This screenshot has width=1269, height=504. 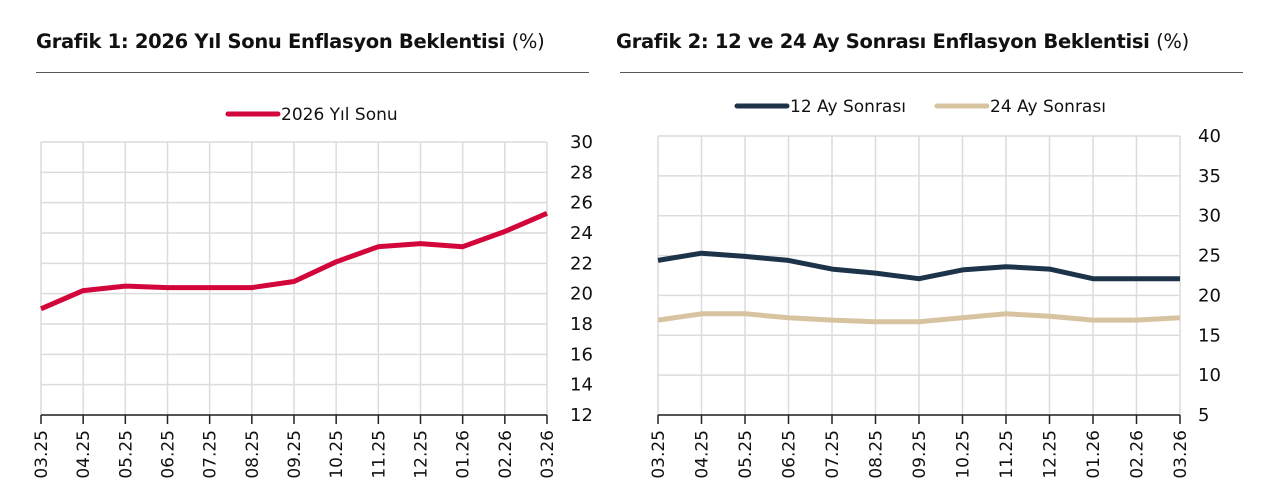 I want to click on legend-label: 24 Ay Sonrası, so click(x=1048, y=107).